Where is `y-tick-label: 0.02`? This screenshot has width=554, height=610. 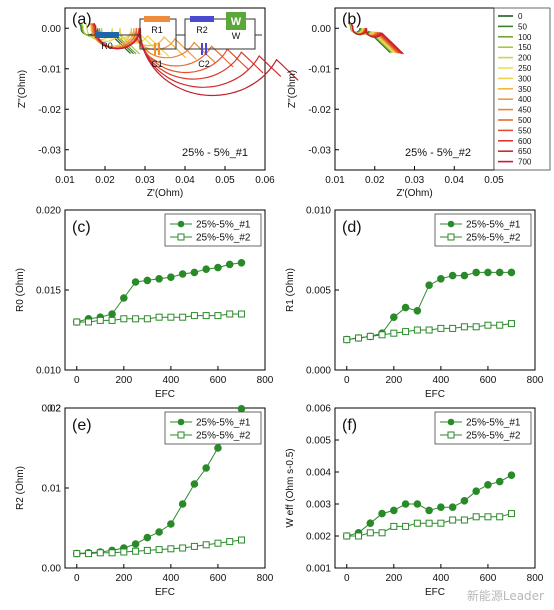
y-tick-label: 0.02 is located at coordinates (52, 409).